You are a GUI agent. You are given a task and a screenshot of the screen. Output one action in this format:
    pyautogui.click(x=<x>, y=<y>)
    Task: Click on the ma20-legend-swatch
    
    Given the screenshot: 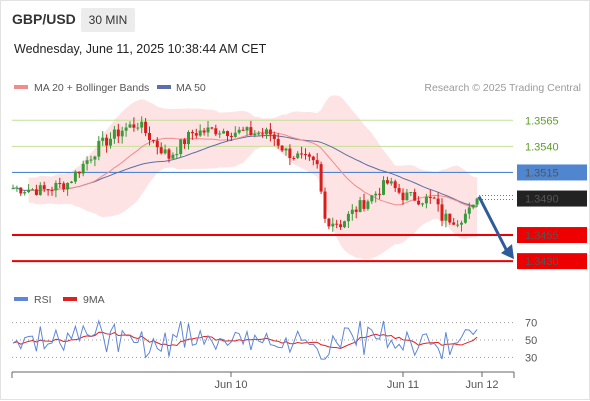 What is the action you would take?
    pyautogui.click(x=21, y=87)
    